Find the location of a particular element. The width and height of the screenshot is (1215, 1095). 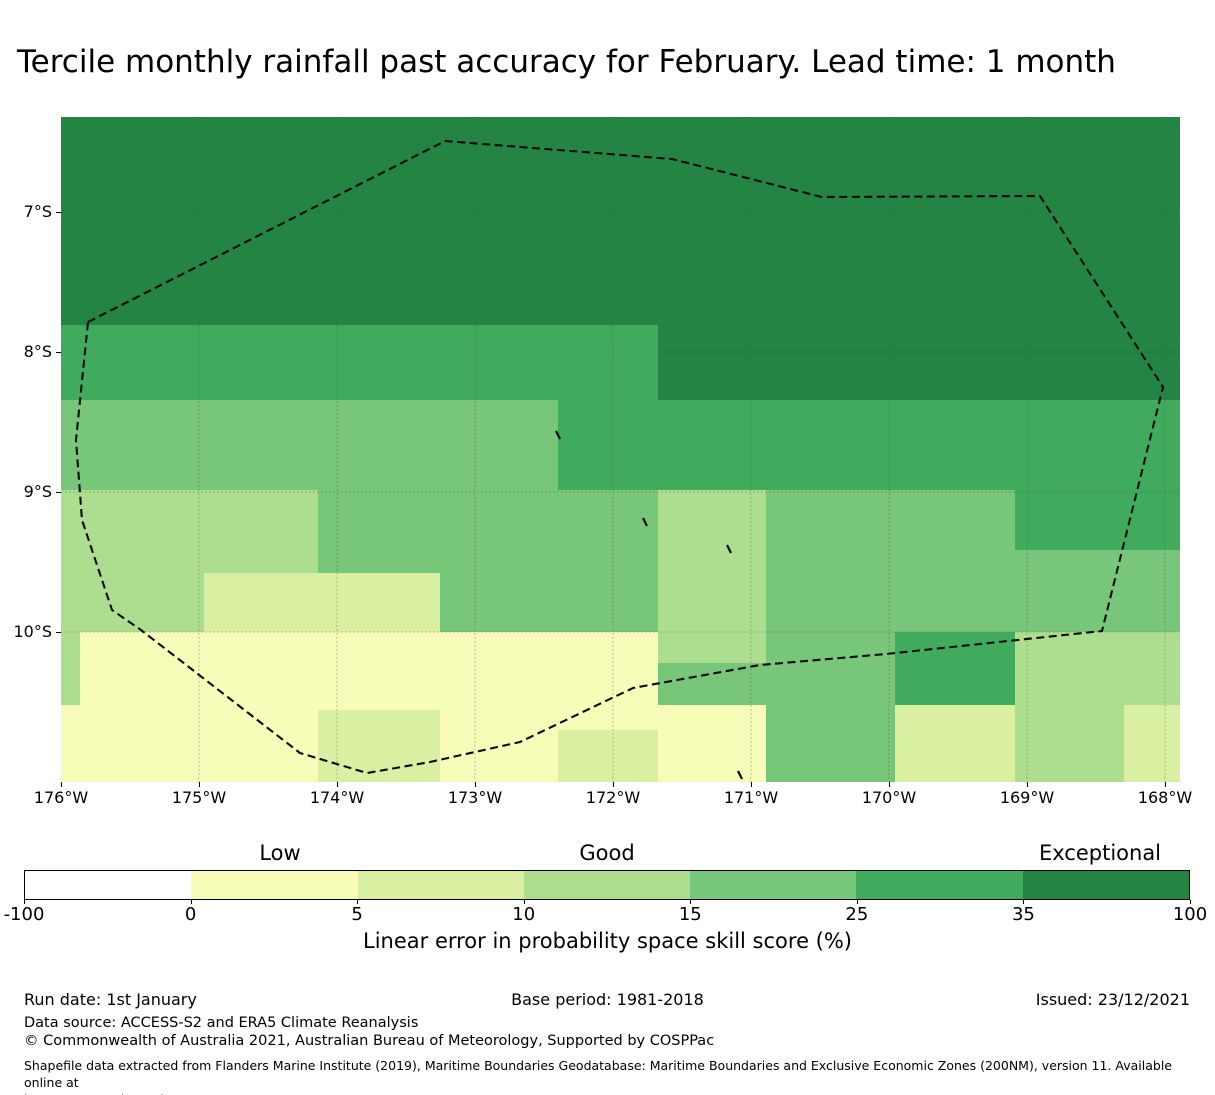

island-marks is located at coordinates (649, 605).